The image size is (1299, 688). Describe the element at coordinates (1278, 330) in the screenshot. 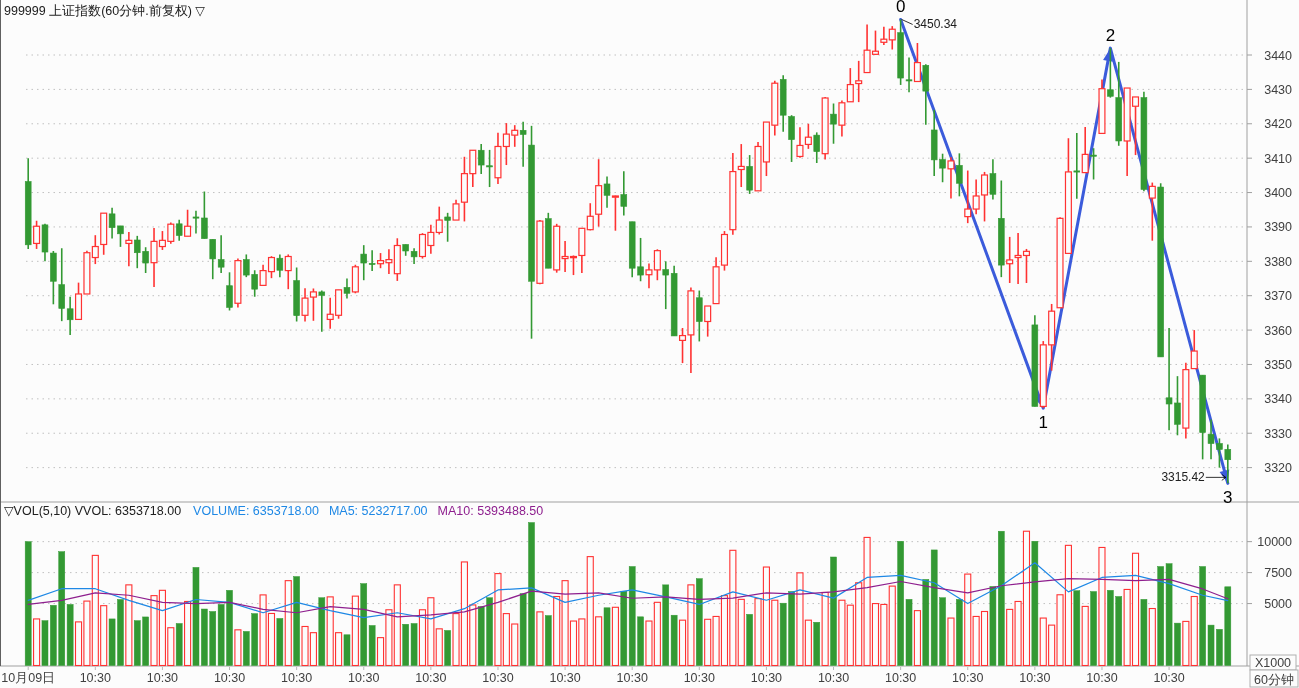

I see `y-tick-label: 3360` at that location.